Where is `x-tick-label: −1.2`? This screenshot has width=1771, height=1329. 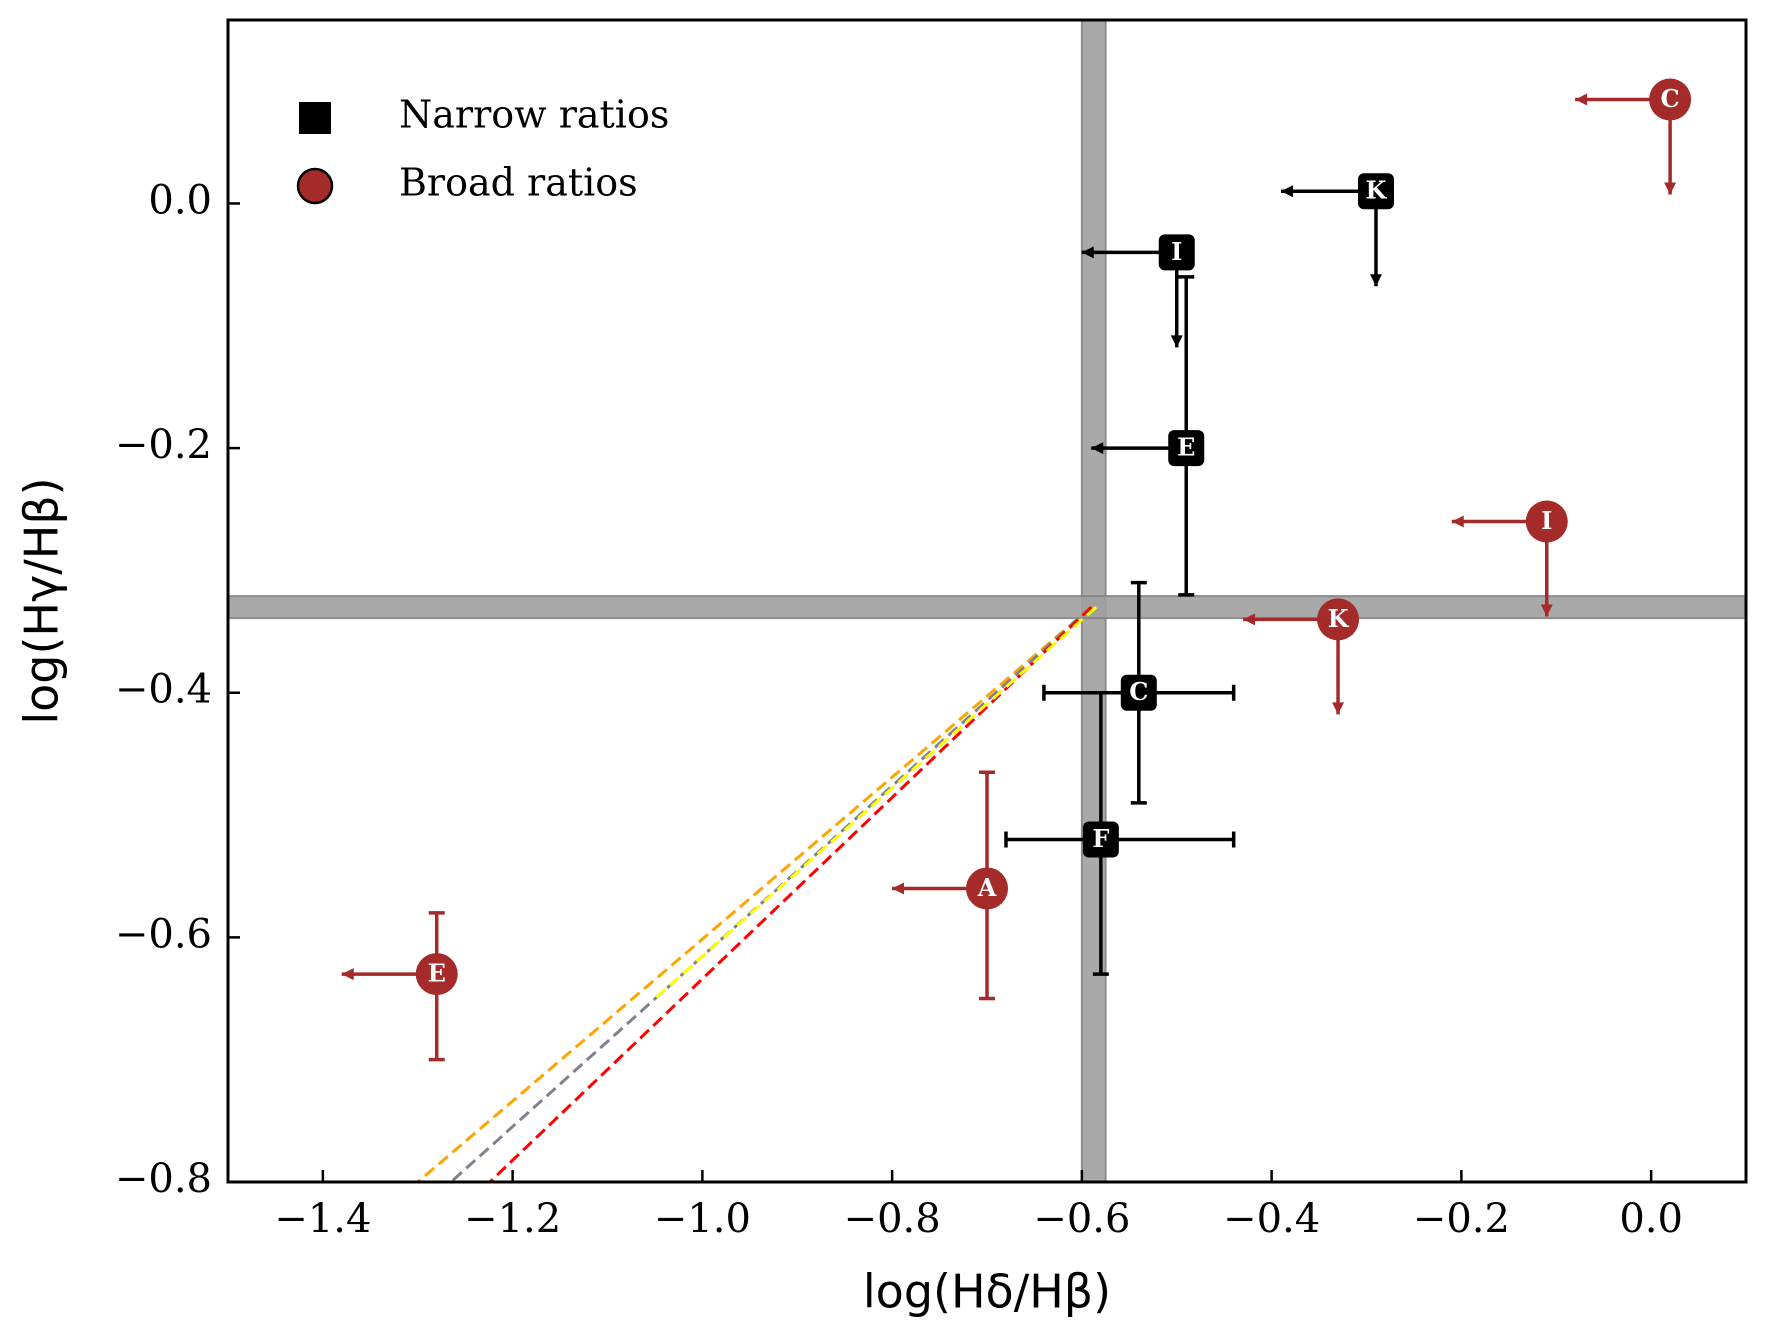
x-tick-label: −1.2 is located at coordinates (512, 1219).